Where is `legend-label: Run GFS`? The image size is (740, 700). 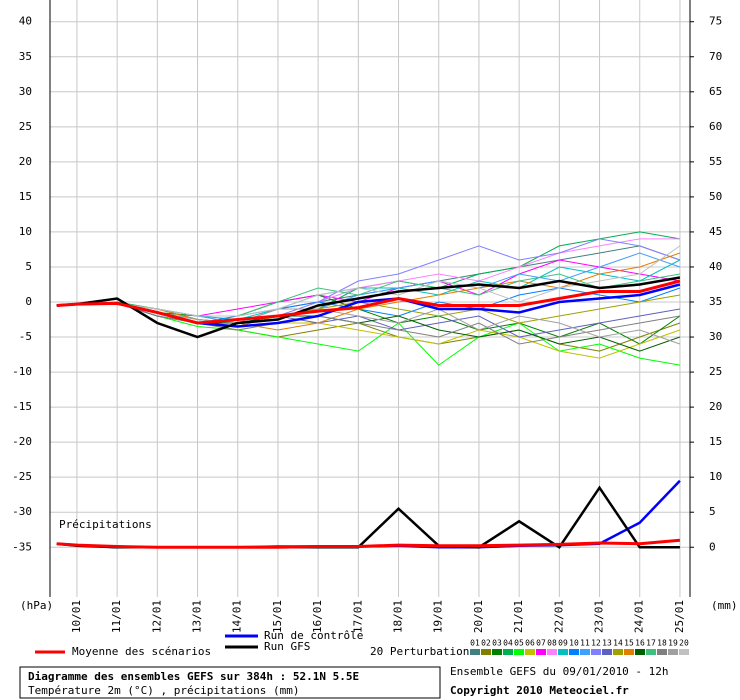 legend-label: Run GFS is located at coordinates (287, 646).